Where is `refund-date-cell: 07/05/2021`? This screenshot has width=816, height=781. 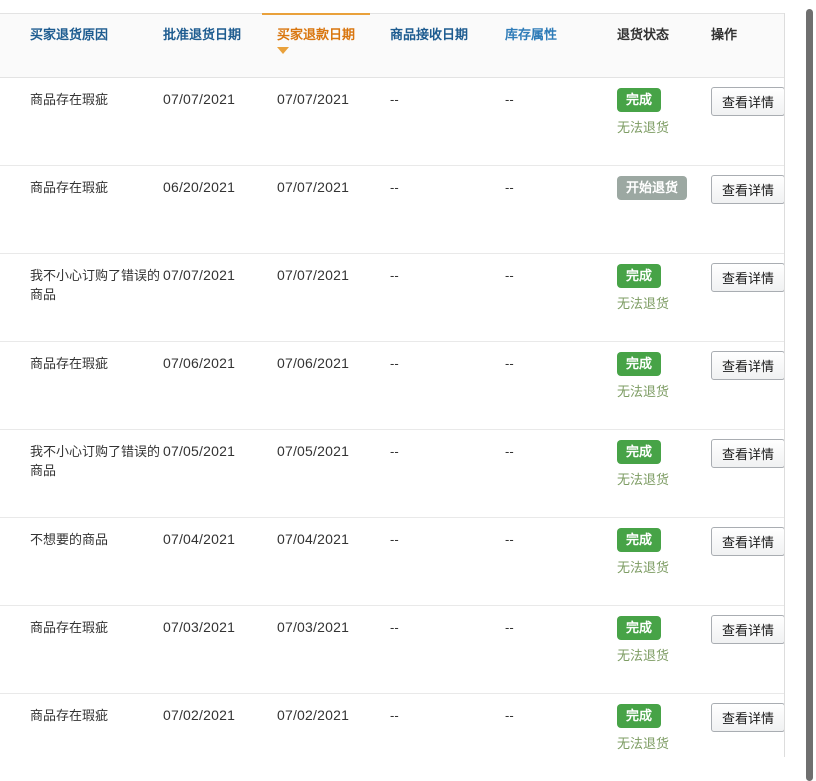
refund-date-cell: 07/05/2021 is located at coordinates (313, 451).